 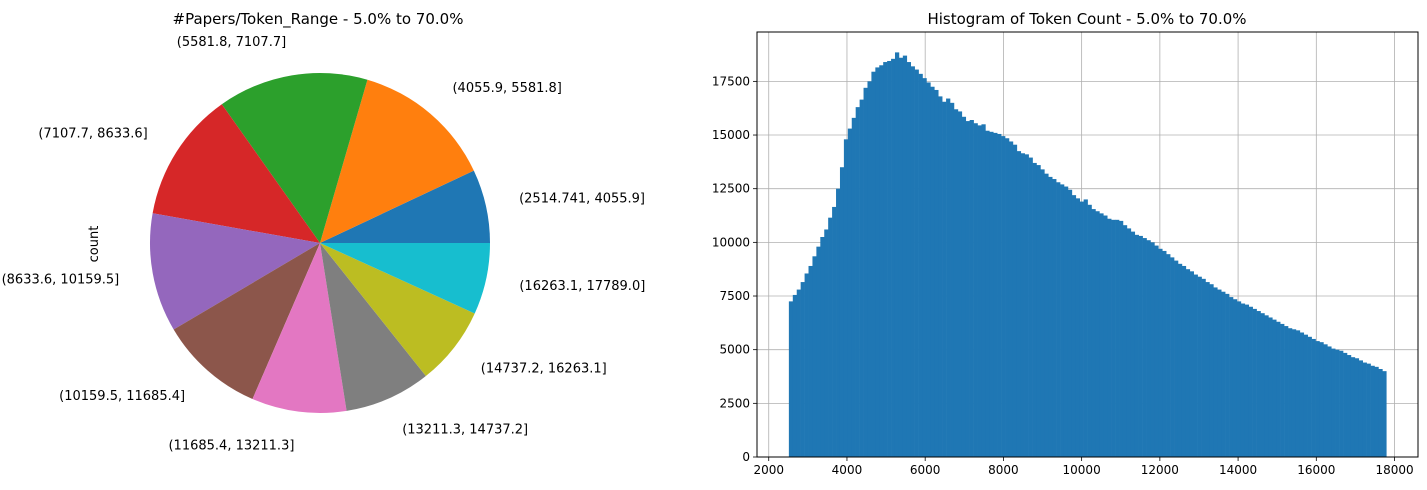 What do you see at coordinates (122, 396) in the screenshot?
I see `pie-slice-label: (10159.5, 11685.4]` at bounding box center [122, 396].